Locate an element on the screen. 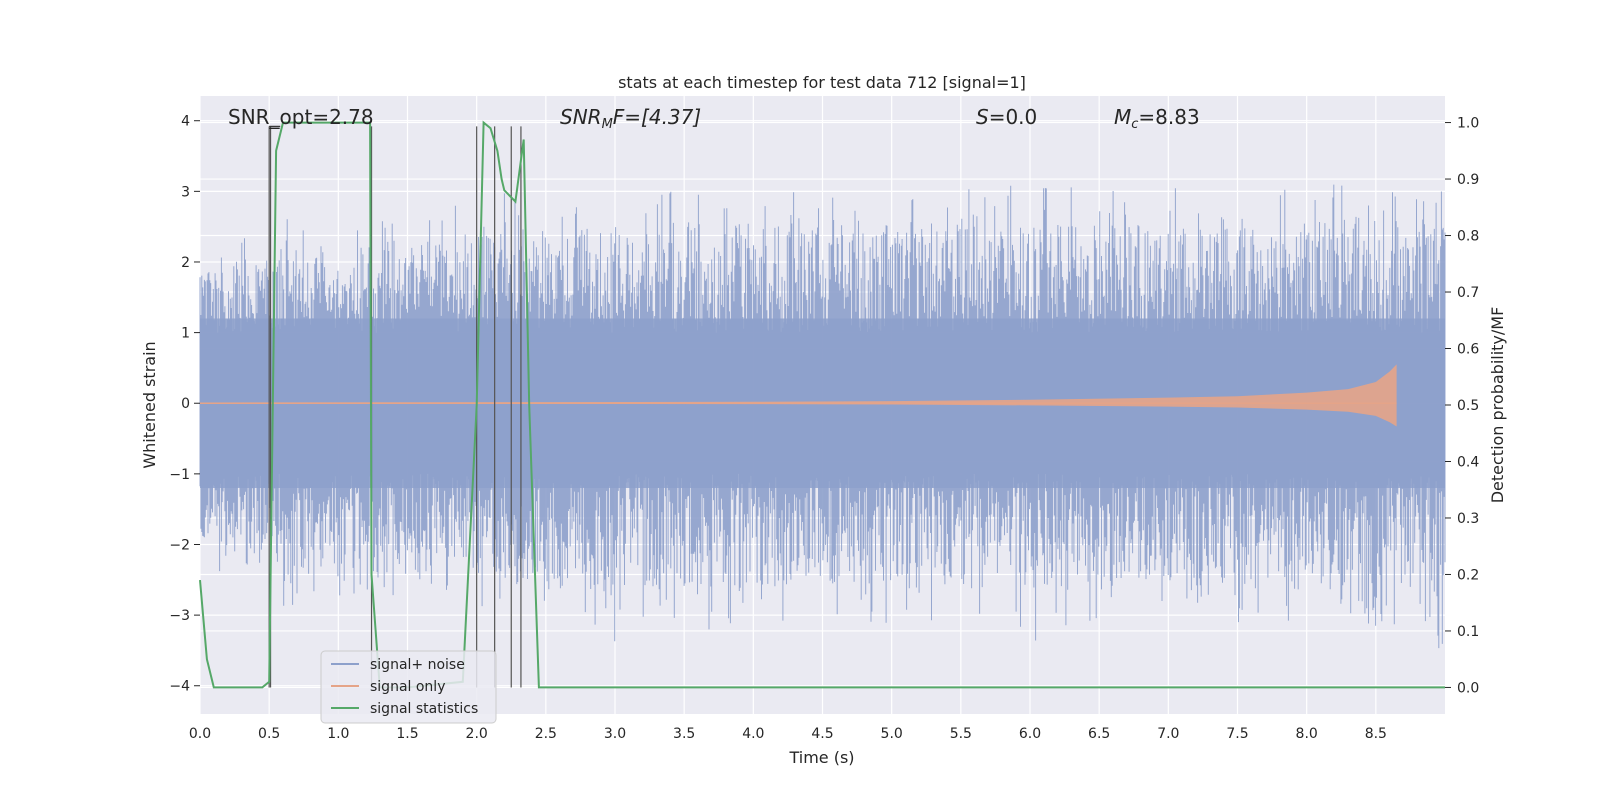  y-tick-label: 0 is located at coordinates (185, 404).